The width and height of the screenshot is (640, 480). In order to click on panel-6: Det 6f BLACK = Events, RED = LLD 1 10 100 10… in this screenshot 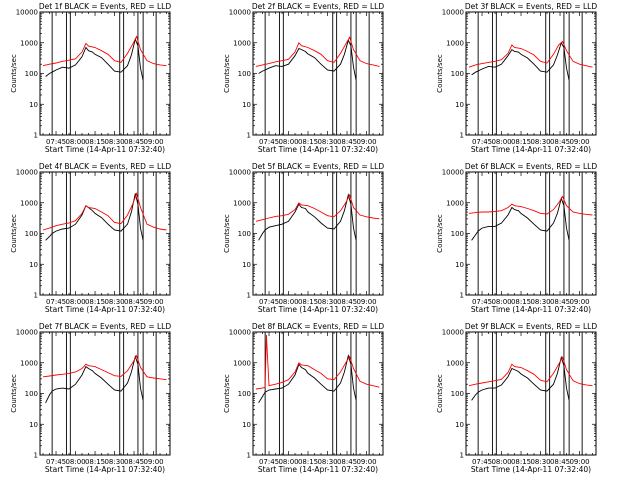, I will do `click(516, 238)`.